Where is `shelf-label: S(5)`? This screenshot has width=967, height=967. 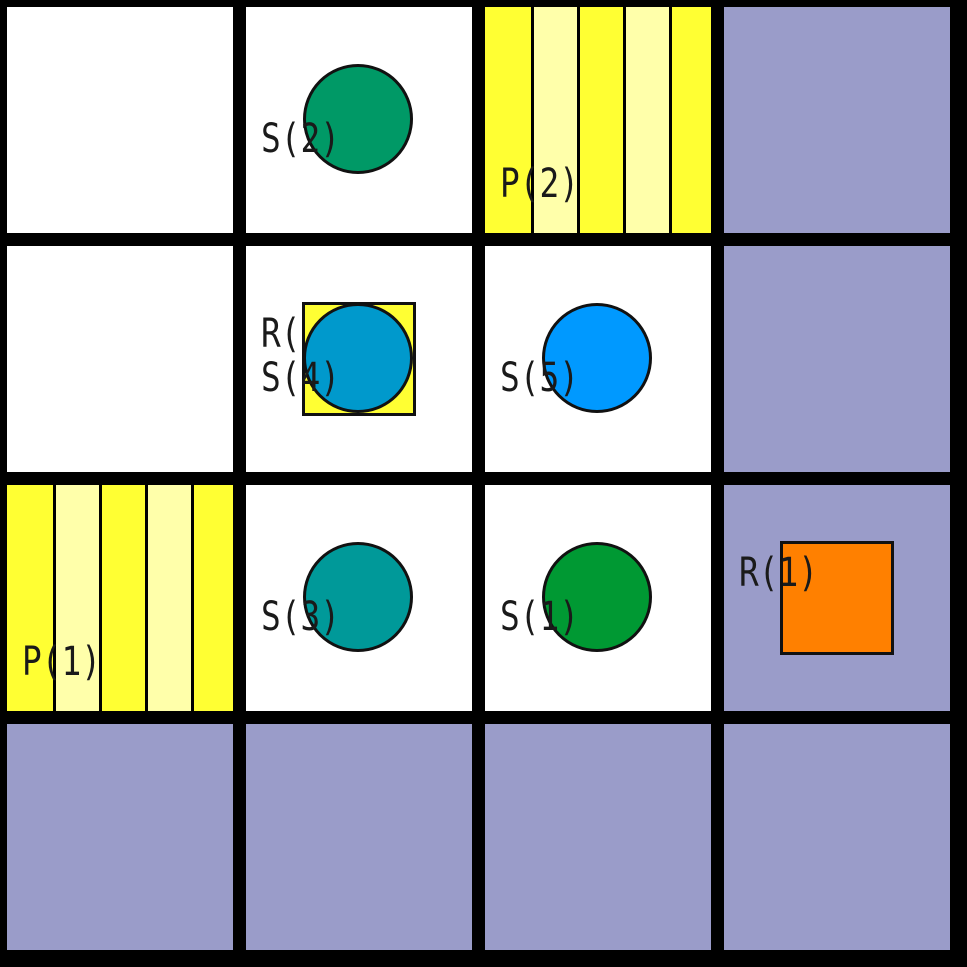 shelf-label: S(5) is located at coordinates (539, 378).